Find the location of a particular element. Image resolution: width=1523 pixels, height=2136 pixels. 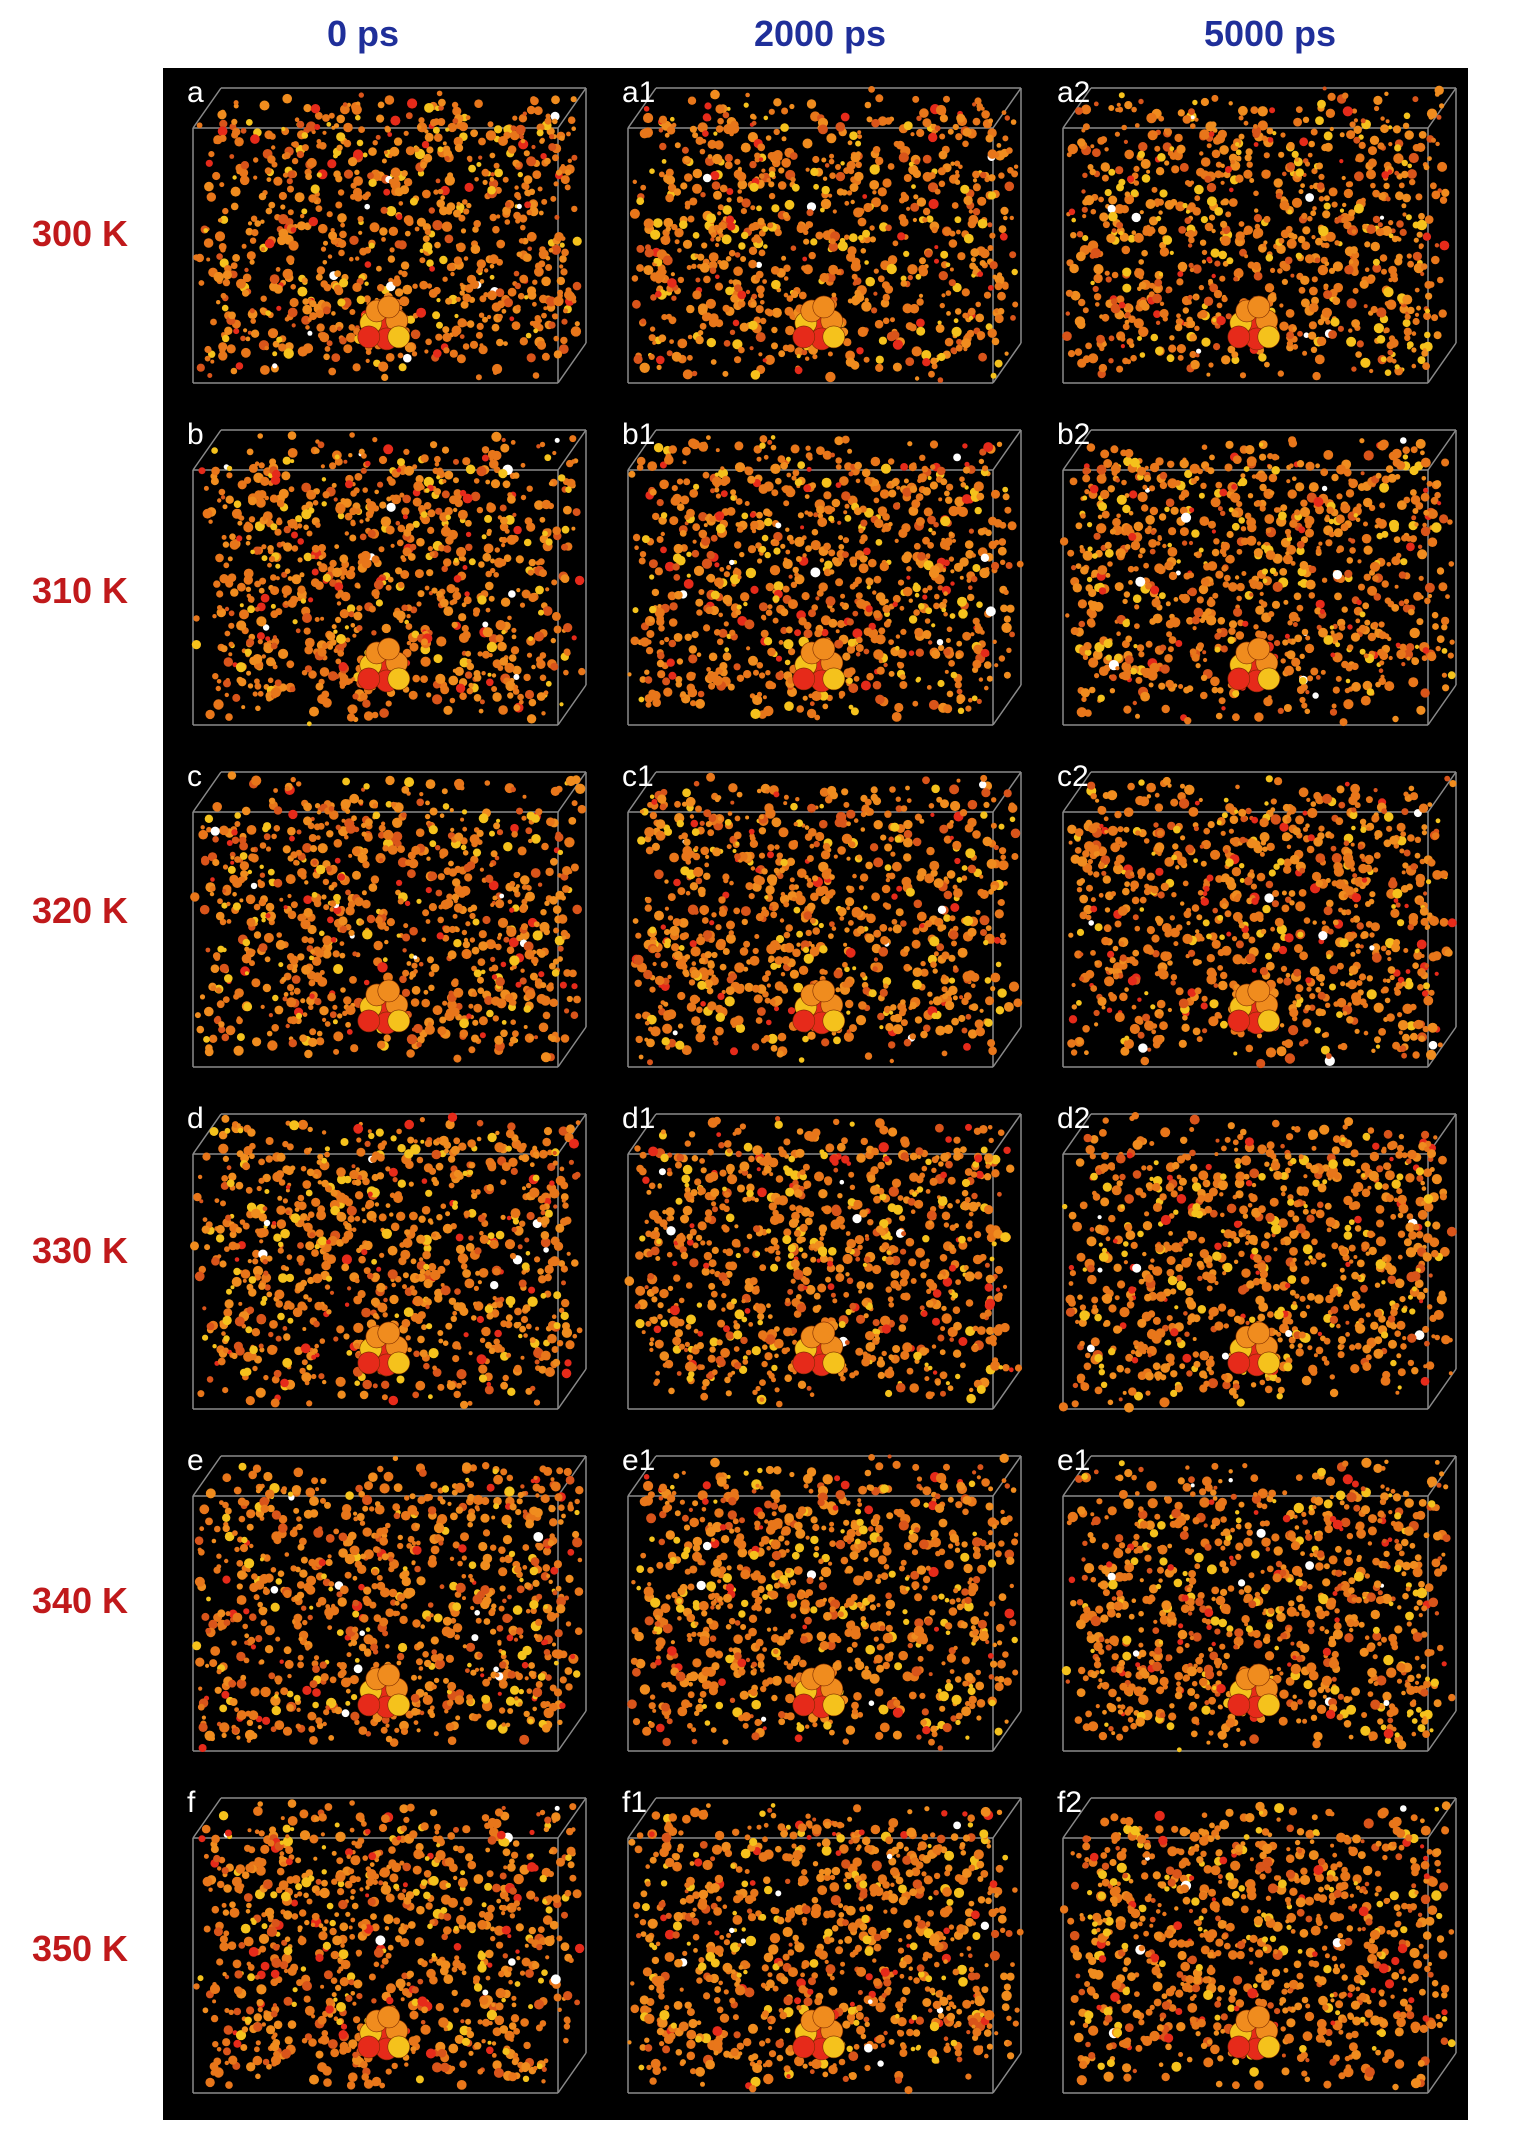

panel-label: d1 is located at coordinates (639, 1118).